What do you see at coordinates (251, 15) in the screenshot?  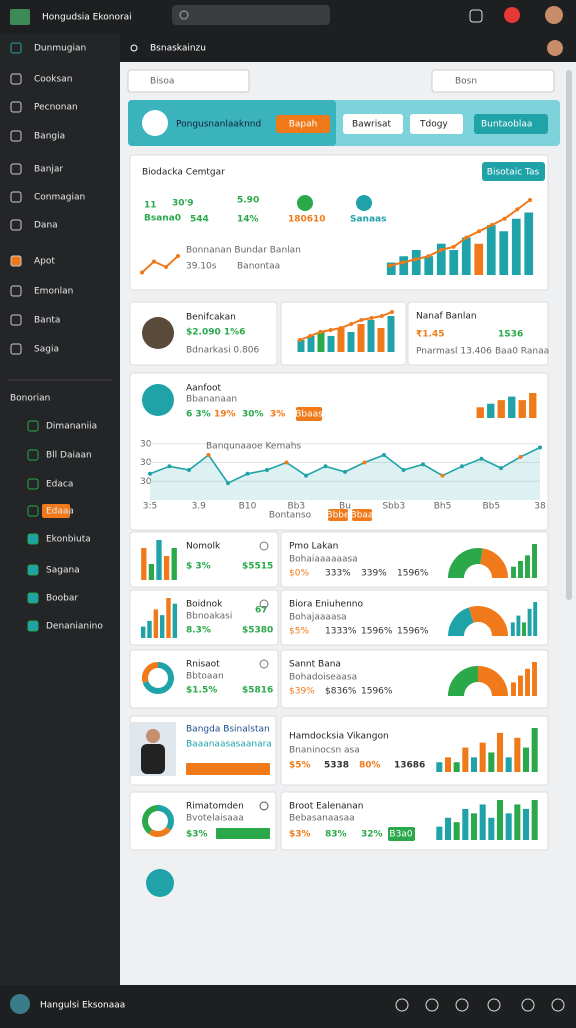 I see `search-box` at bounding box center [251, 15].